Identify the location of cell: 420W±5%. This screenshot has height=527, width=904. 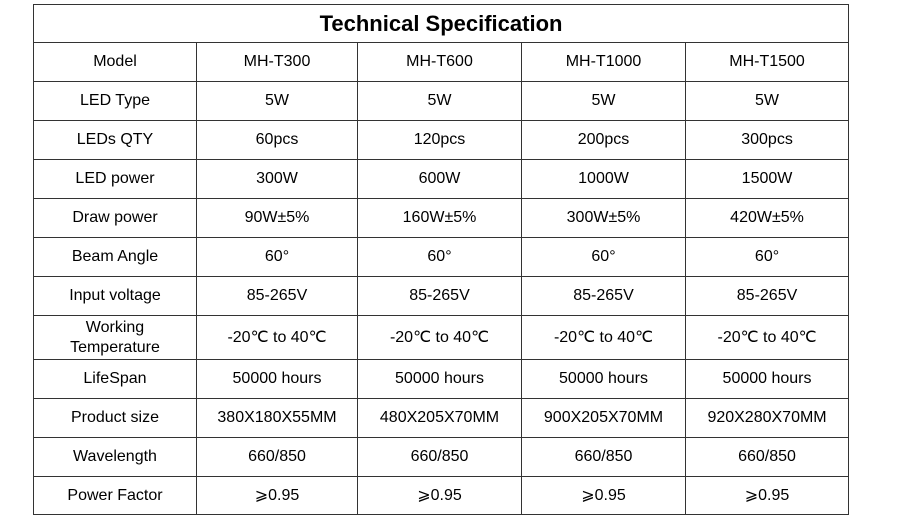
(767, 218).